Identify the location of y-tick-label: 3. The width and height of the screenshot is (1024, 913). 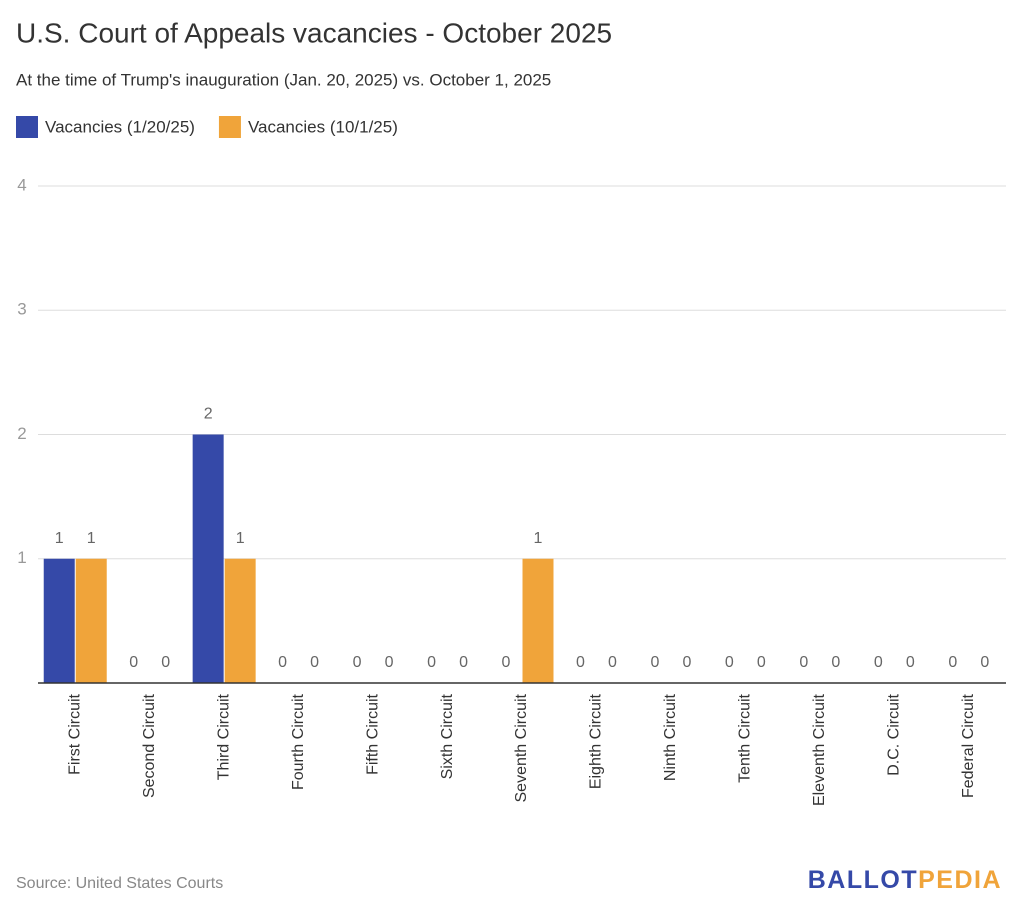
(21, 309).